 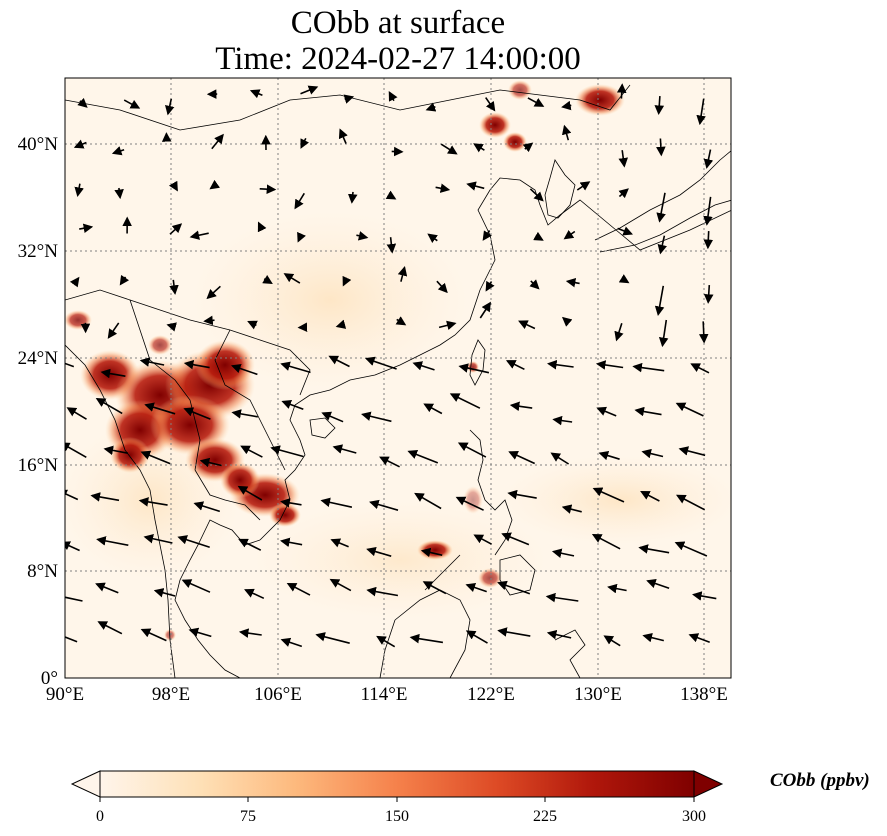 What do you see at coordinates (165, 385) in the screenshot?
I see `myanmar-border` at bounding box center [165, 385].